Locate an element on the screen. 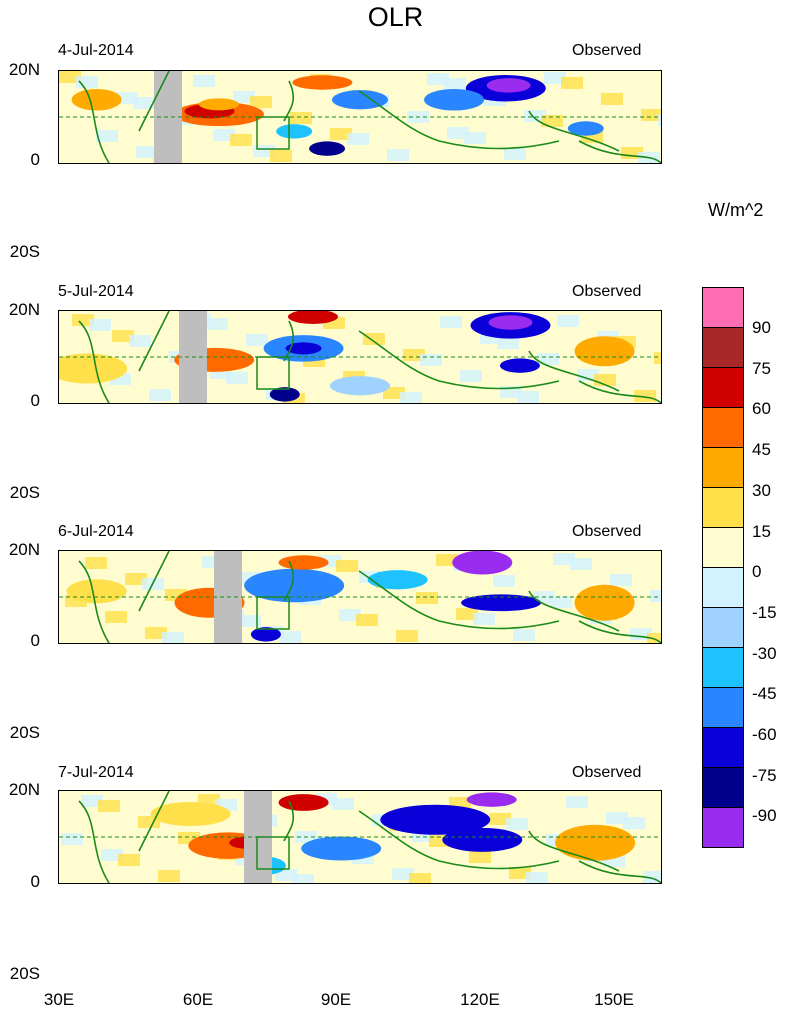  colorbar-label: -75 is located at coordinates (764, 775).